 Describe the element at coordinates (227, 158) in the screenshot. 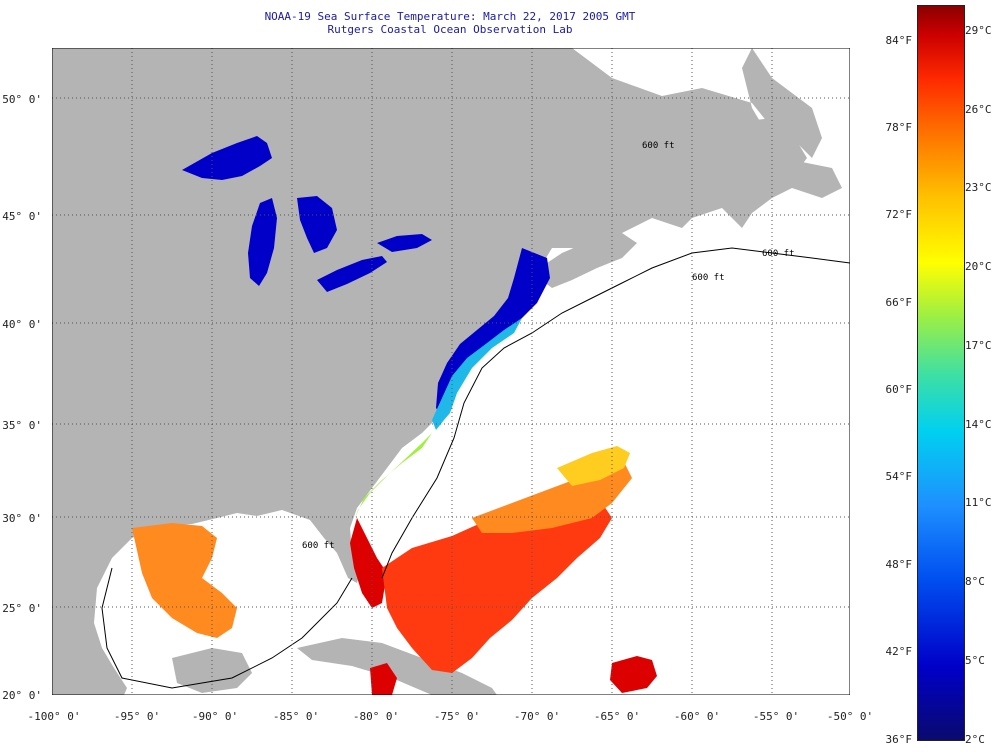

I see `lake-superior` at that location.